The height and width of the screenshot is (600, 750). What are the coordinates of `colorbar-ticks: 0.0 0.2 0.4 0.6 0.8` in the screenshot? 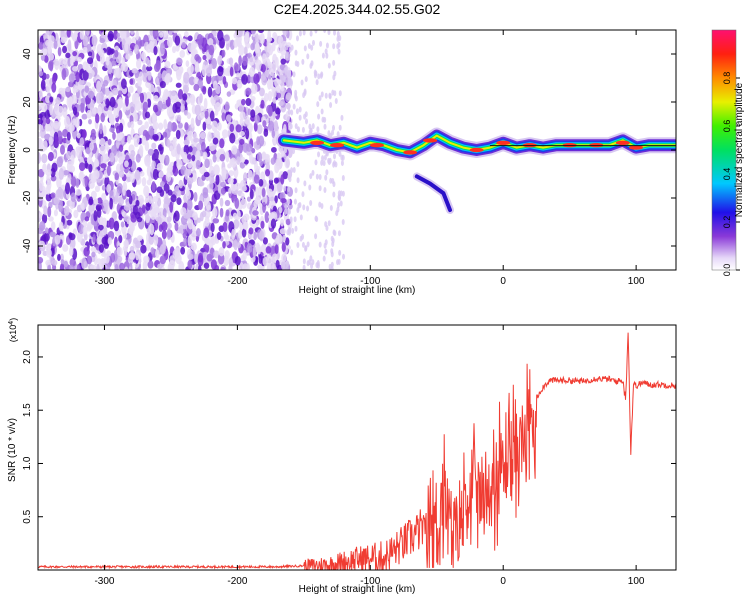 It's located at (731, 174).